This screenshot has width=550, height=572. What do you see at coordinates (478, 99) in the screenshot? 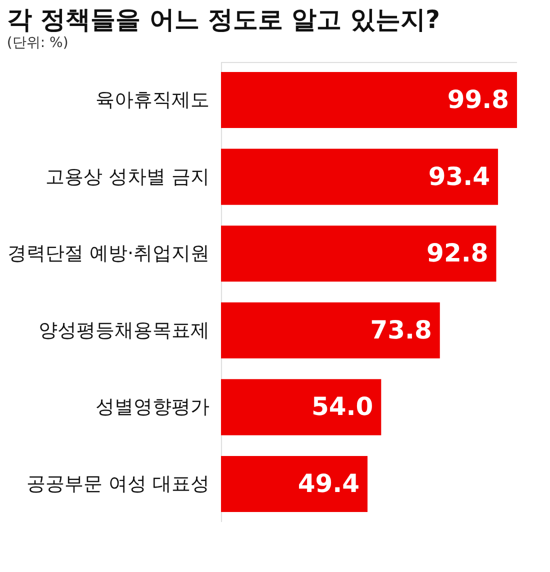
I see `data-label: 99.8` at bounding box center [478, 99].